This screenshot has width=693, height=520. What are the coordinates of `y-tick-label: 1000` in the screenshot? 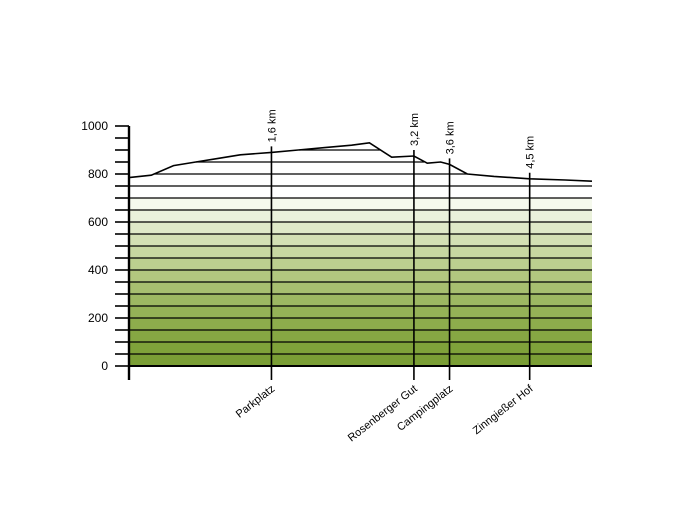 It's located at (94, 126).